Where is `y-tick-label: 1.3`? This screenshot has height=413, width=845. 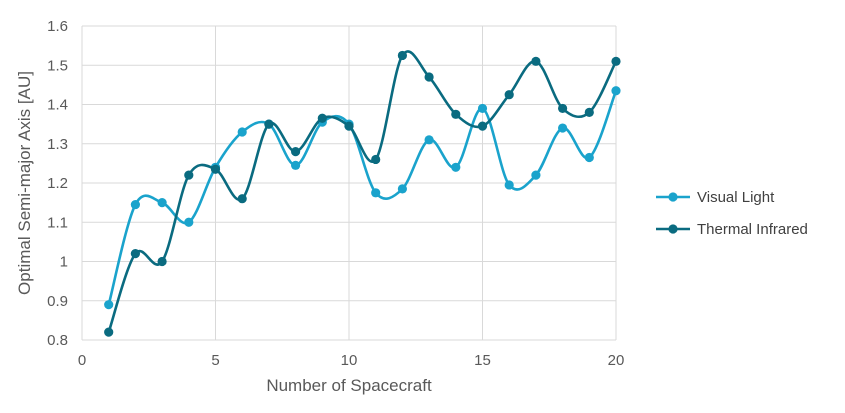 y-tick-label: 1.3 is located at coordinates (57, 144).